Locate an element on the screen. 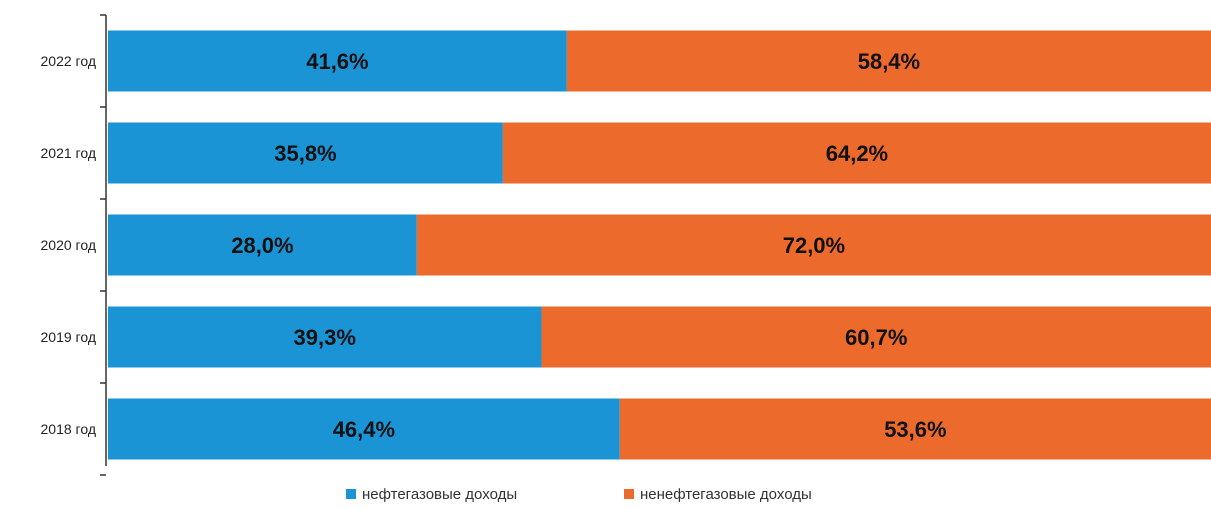  data-label: 64,2% is located at coordinates (857, 153).